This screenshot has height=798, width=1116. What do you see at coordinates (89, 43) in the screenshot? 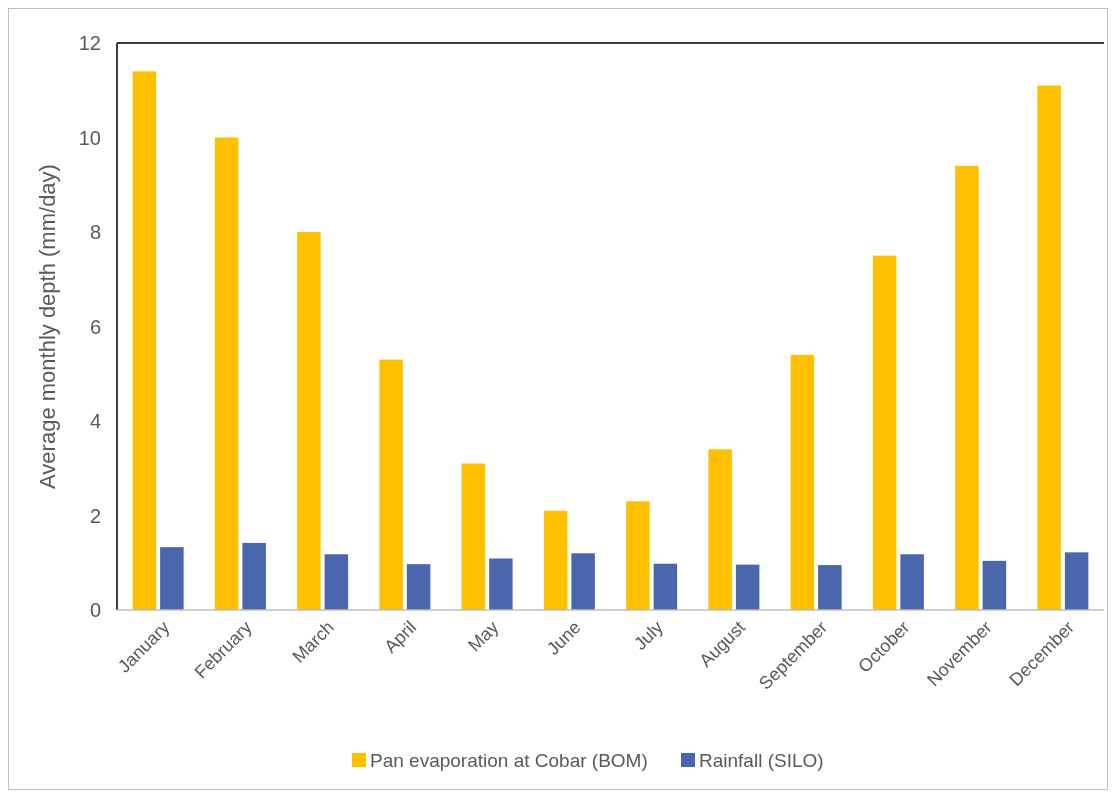
I see `y-tick-label: 12` at bounding box center [89, 43].